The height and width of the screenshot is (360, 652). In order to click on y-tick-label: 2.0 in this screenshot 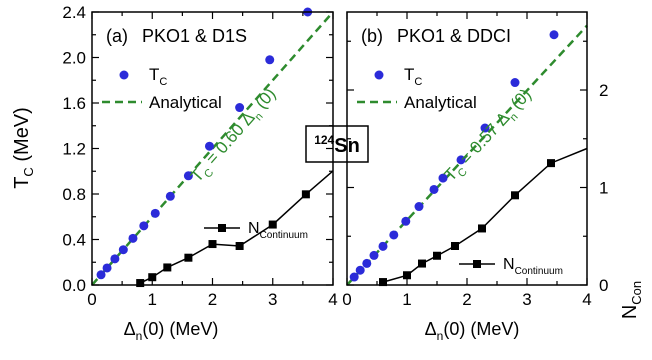, I will do `click(74, 58)`.